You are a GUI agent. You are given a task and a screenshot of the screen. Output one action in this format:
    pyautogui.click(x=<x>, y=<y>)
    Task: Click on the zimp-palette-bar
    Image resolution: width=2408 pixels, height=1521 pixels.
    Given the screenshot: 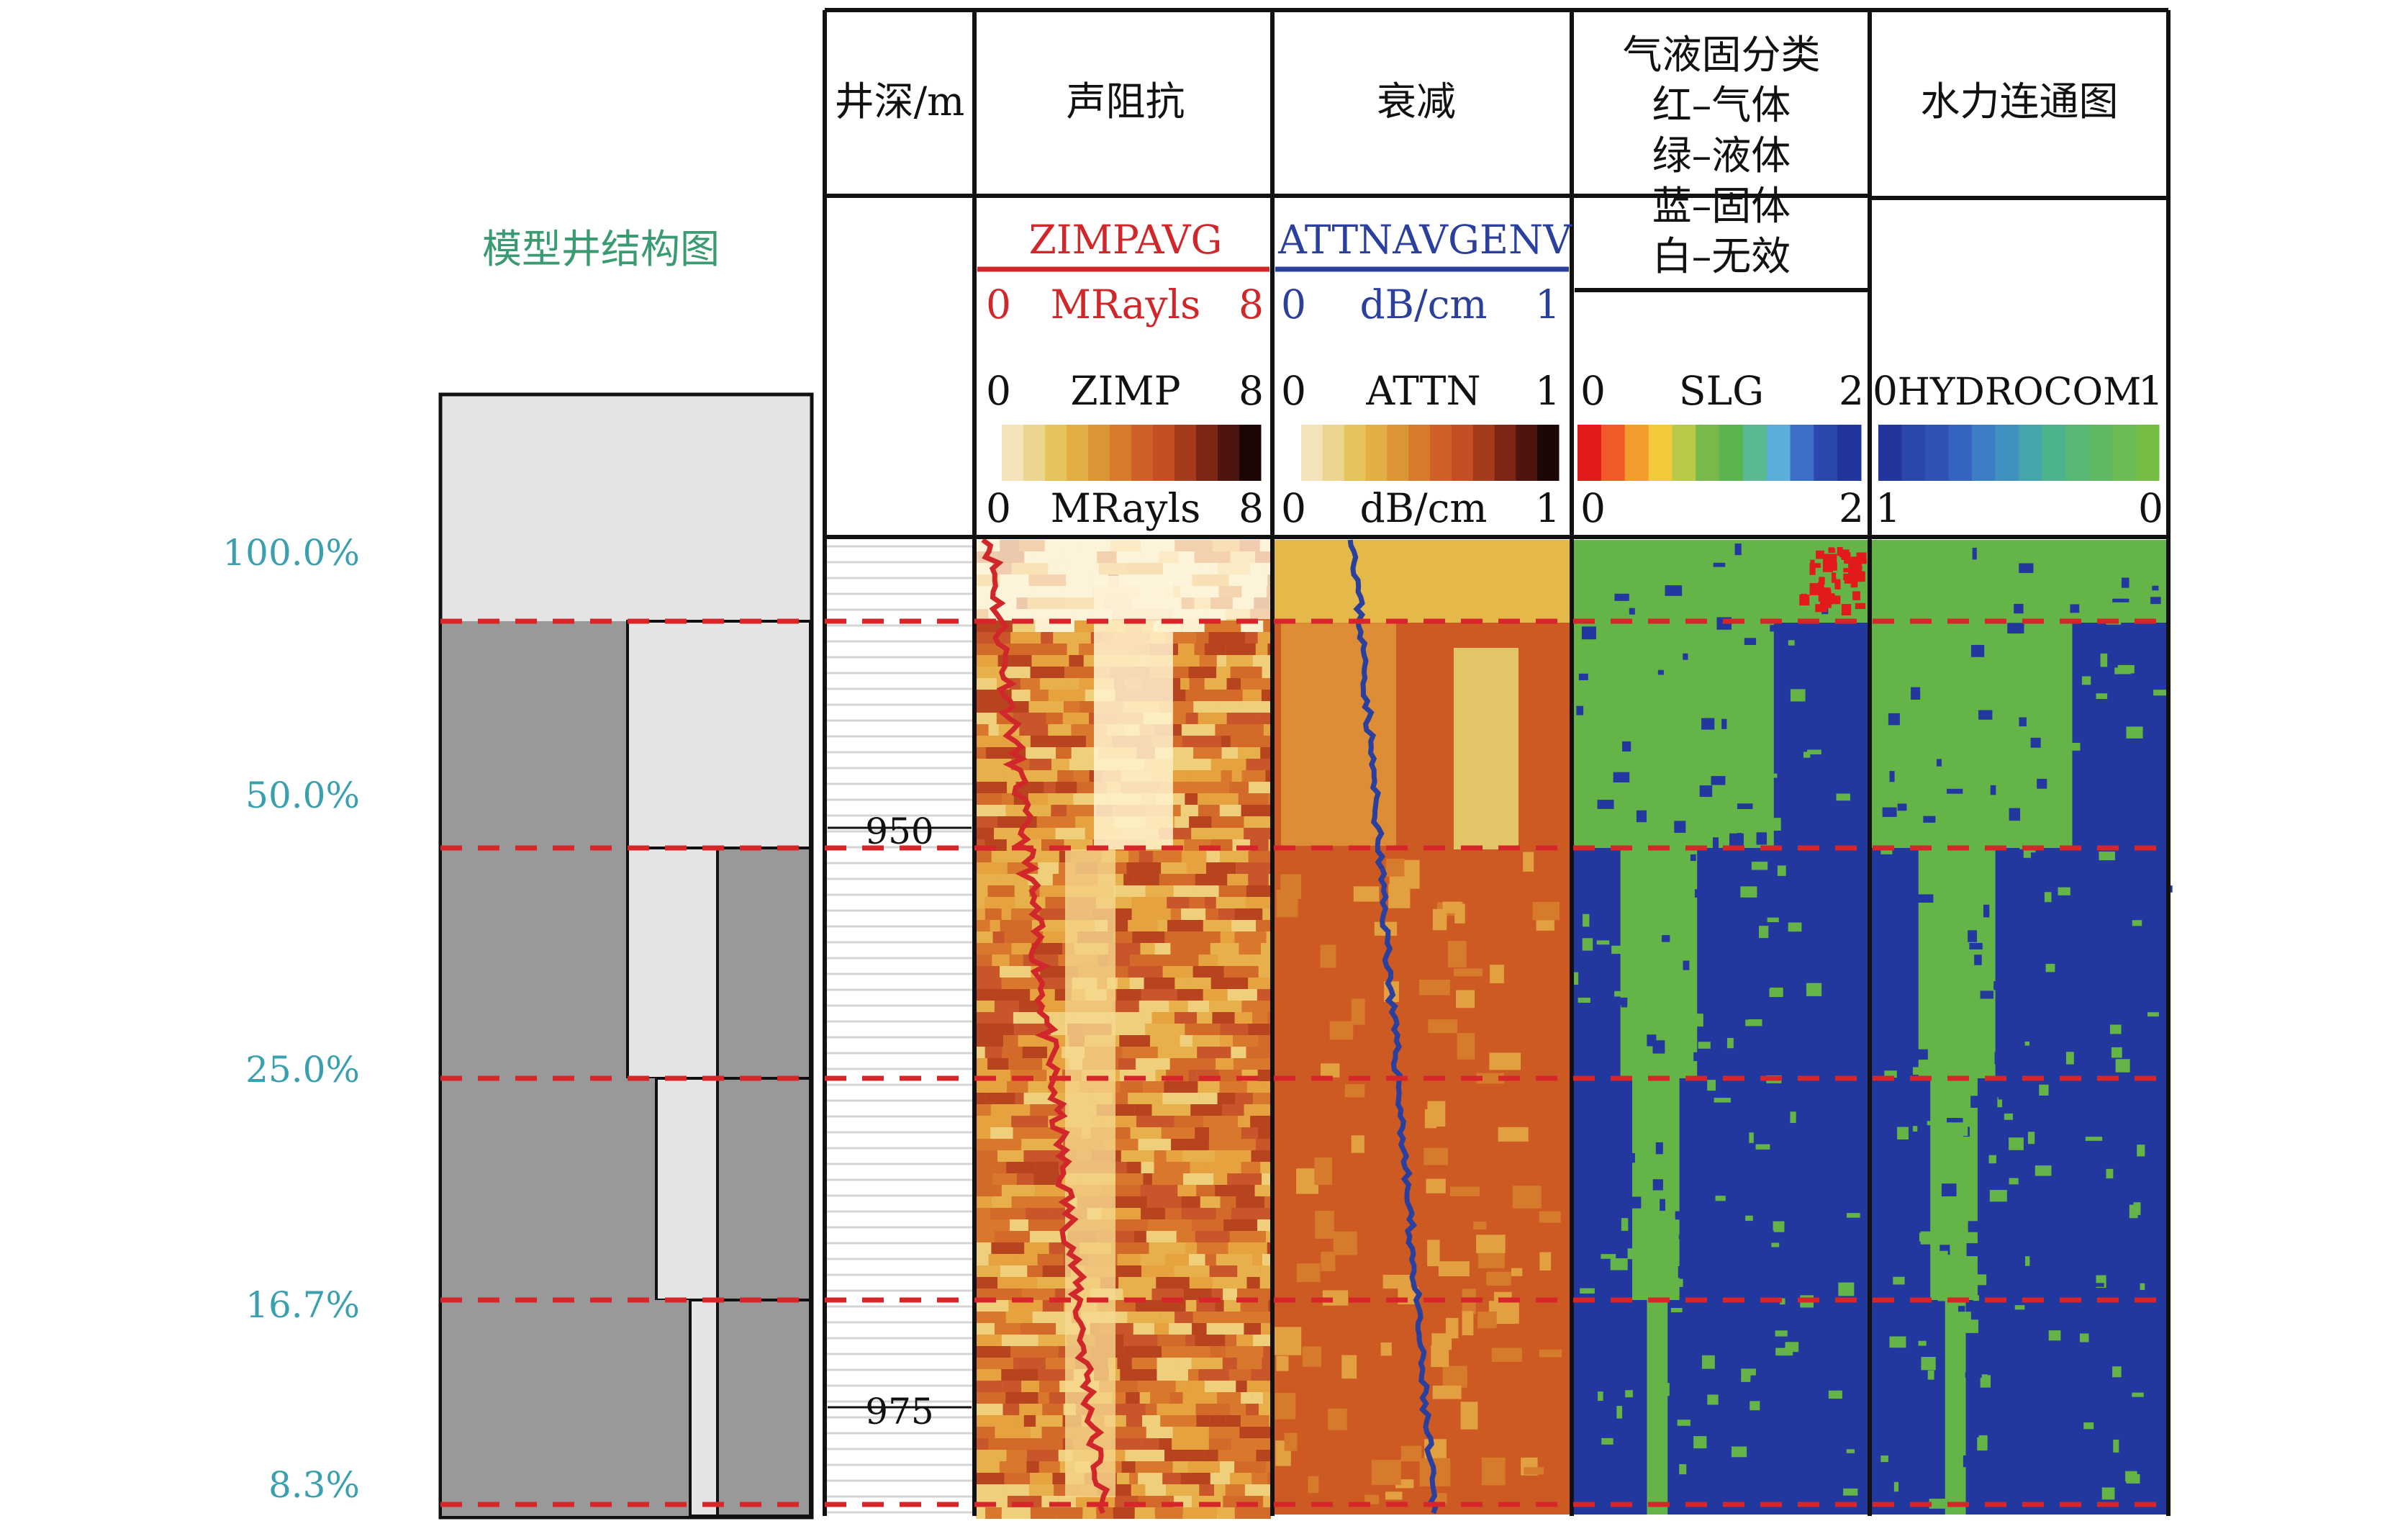 What is the action you would take?
    pyautogui.click(x=1132, y=453)
    